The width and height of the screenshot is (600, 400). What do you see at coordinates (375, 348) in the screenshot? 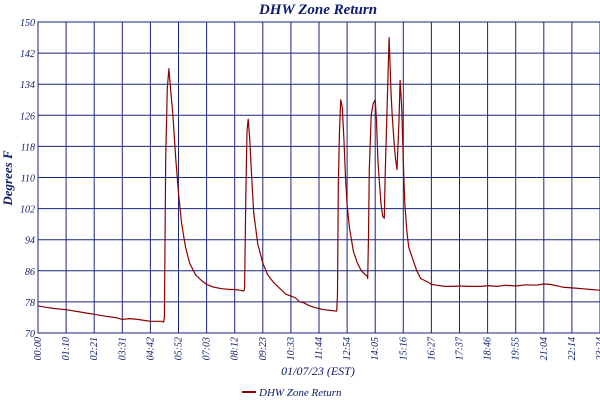
I see `x-tick-label: 14:05` at bounding box center [375, 348].